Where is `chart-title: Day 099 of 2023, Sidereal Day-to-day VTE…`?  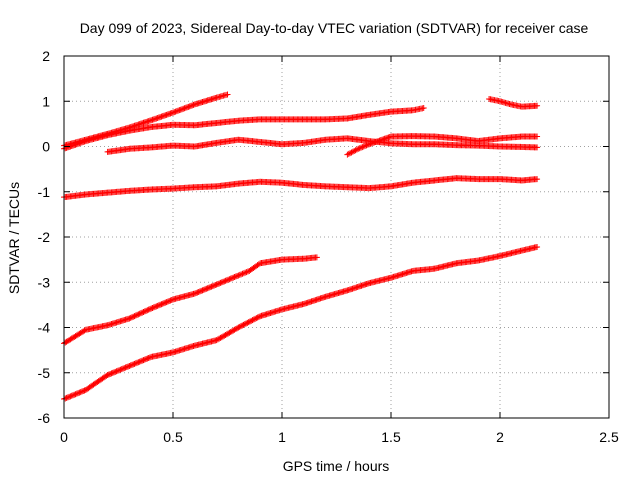 chart-title: Day 099 of 2023, Sidereal Day-to-day VTE… is located at coordinates (334, 28).